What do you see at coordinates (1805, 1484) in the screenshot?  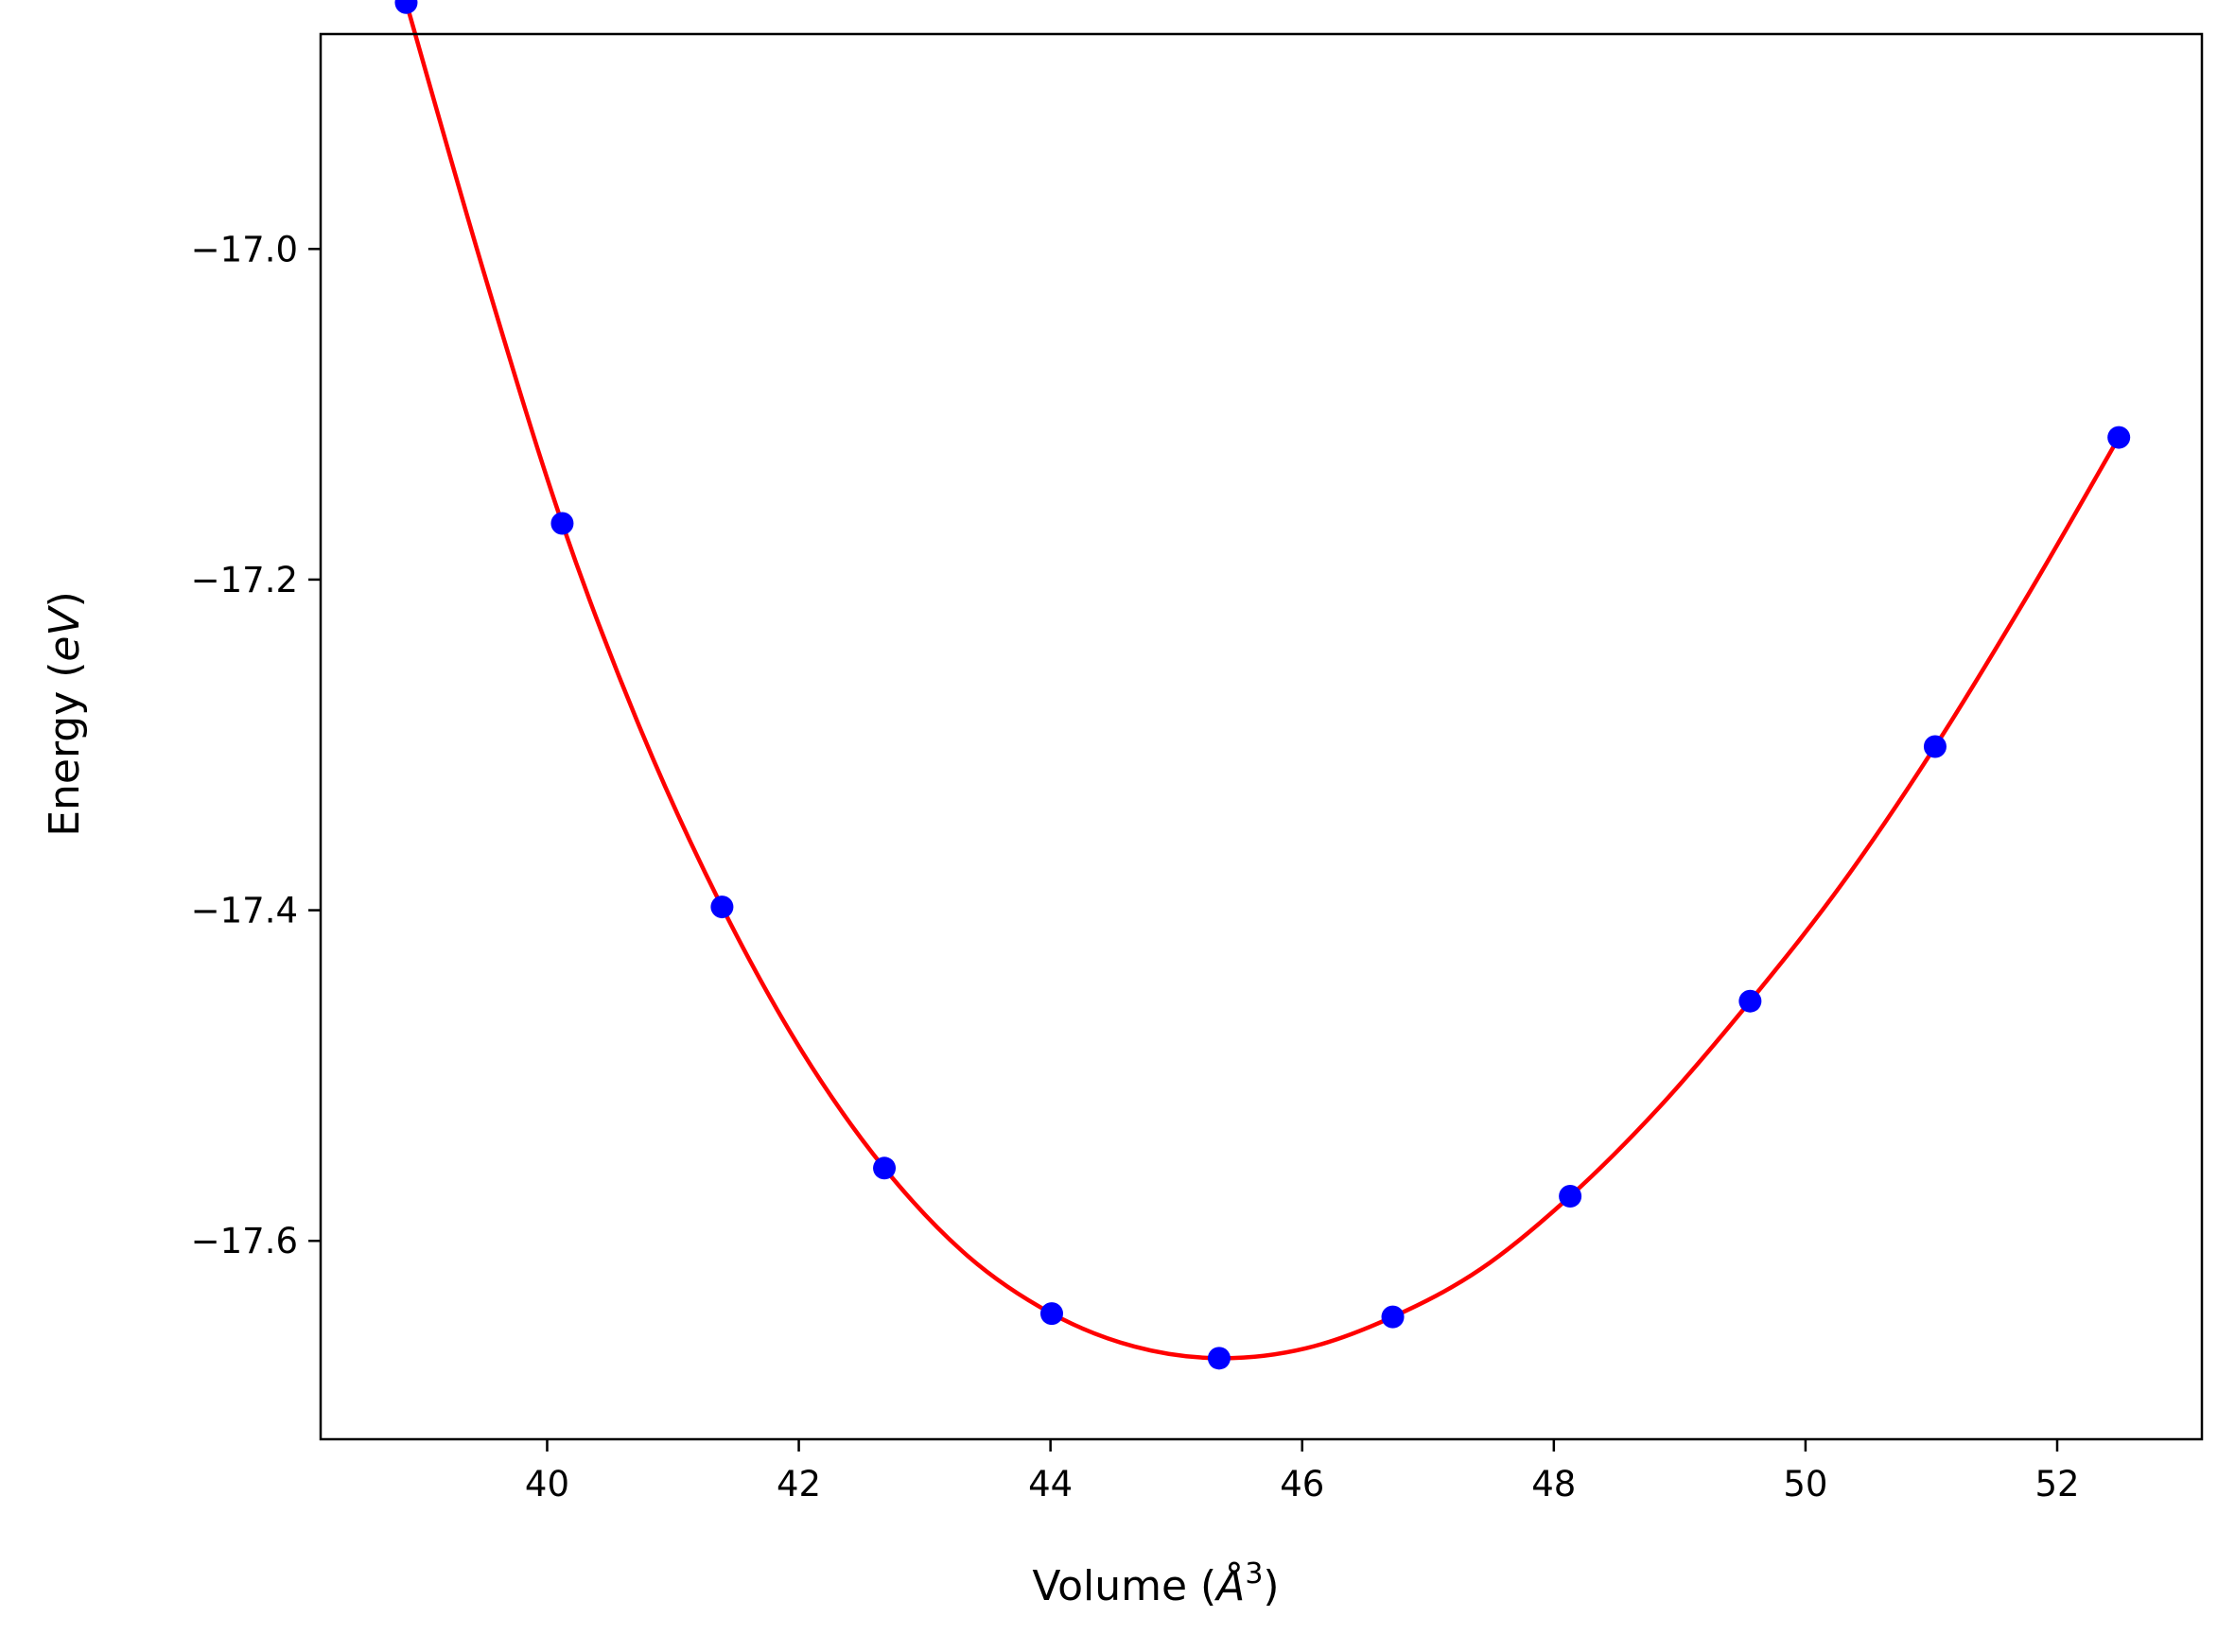 I see `x-tick-label: 50` at bounding box center [1805, 1484].